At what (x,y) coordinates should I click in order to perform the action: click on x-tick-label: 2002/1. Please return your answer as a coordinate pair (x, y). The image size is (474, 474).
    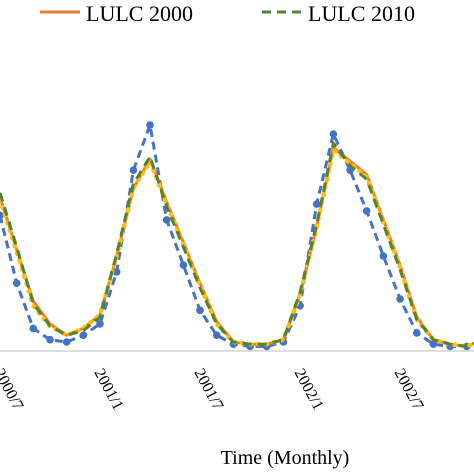
    Looking at the image, I should click on (309, 389).